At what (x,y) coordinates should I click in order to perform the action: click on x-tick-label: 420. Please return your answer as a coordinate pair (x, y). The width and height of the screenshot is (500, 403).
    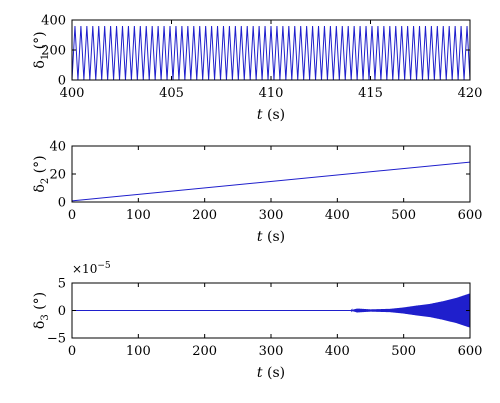
    Looking at the image, I should click on (470, 93).